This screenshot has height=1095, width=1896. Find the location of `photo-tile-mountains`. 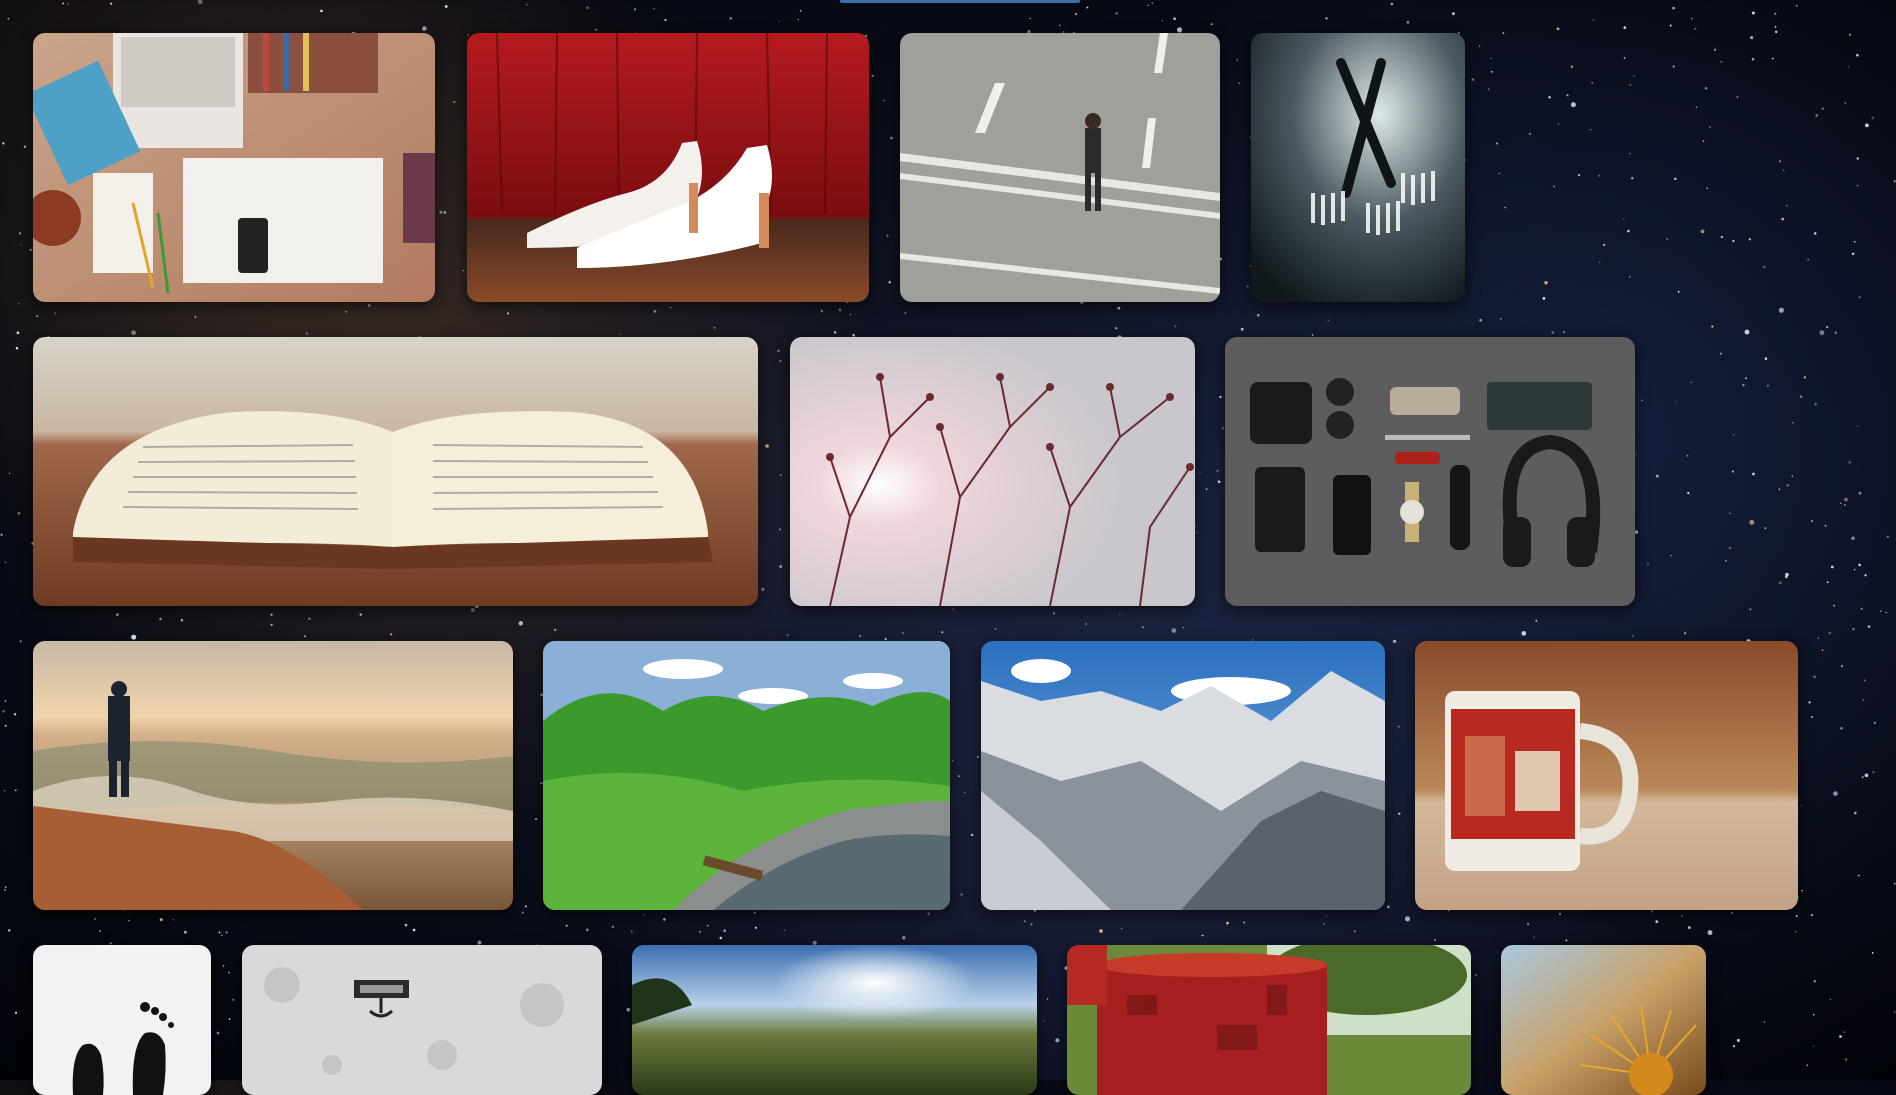

photo-tile-mountains is located at coordinates (1183, 775).